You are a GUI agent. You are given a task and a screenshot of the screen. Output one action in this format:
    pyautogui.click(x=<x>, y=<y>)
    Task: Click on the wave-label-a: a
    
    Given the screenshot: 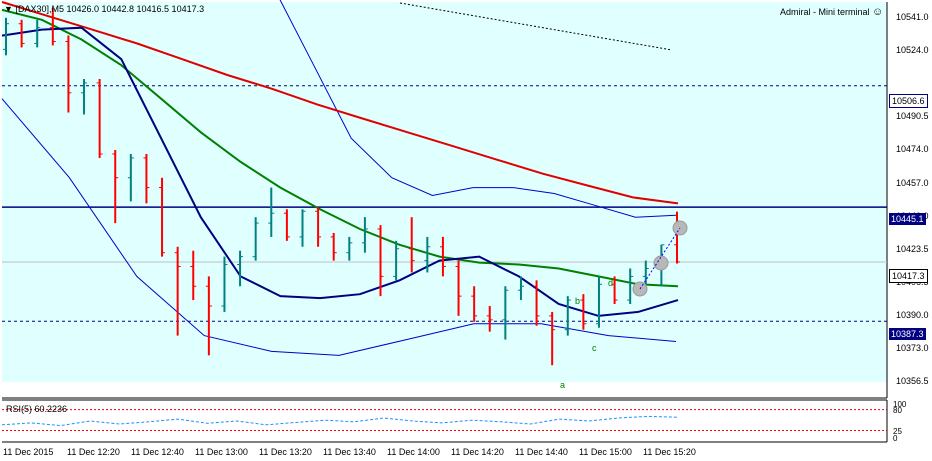 What is the action you would take?
    pyautogui.click(x=563, y=385)
    